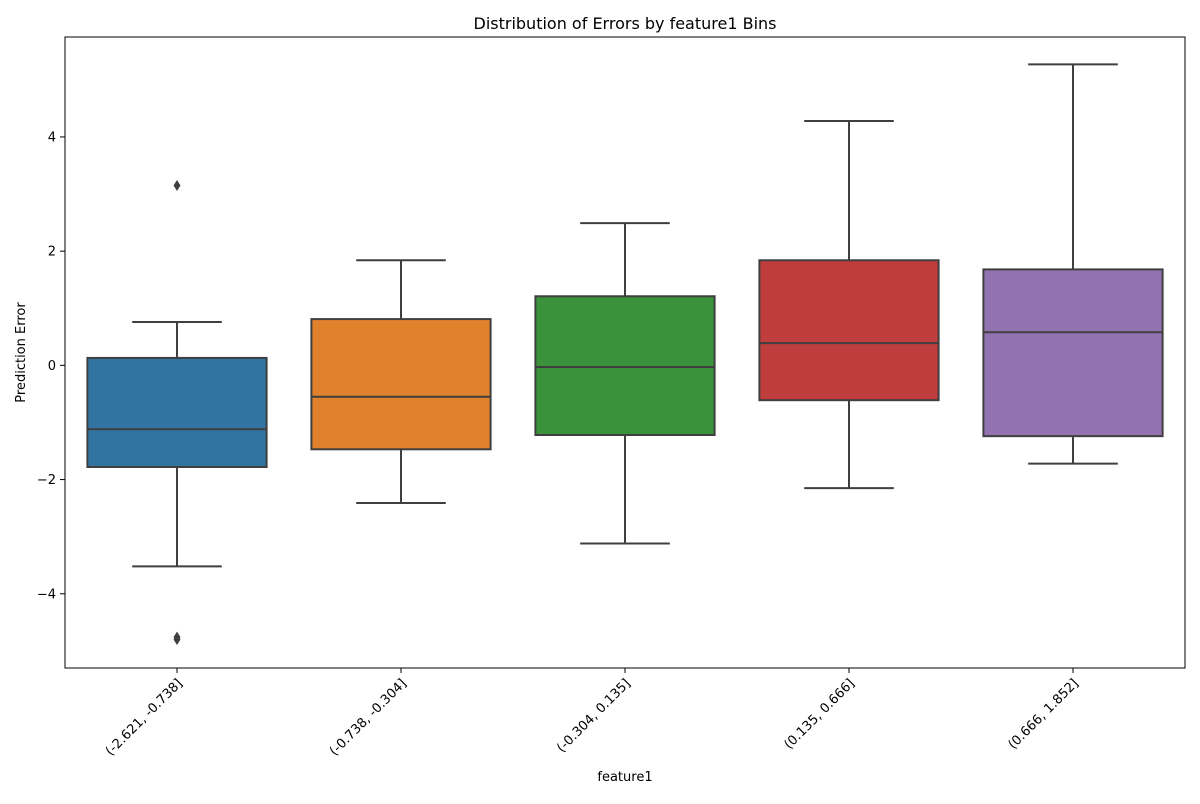 This screenshot has width=1200, height=804. What do you see at coordinates (625, 23) in the screenshot?
I see `chart-title: Distribution of Errors by feature1 Bins` at bounding box center [625, 23].